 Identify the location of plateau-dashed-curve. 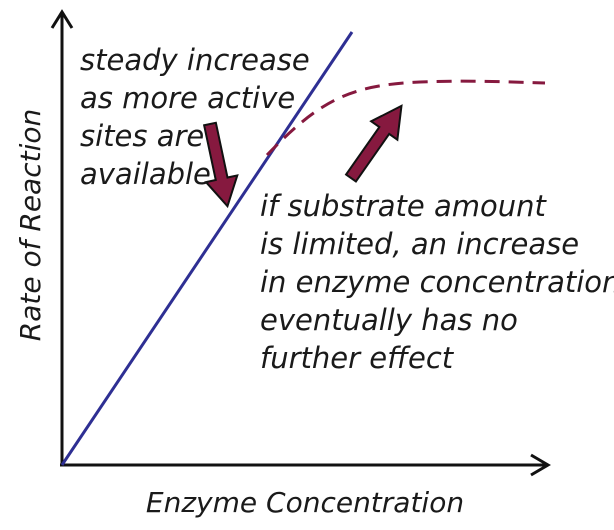
(405, 118).